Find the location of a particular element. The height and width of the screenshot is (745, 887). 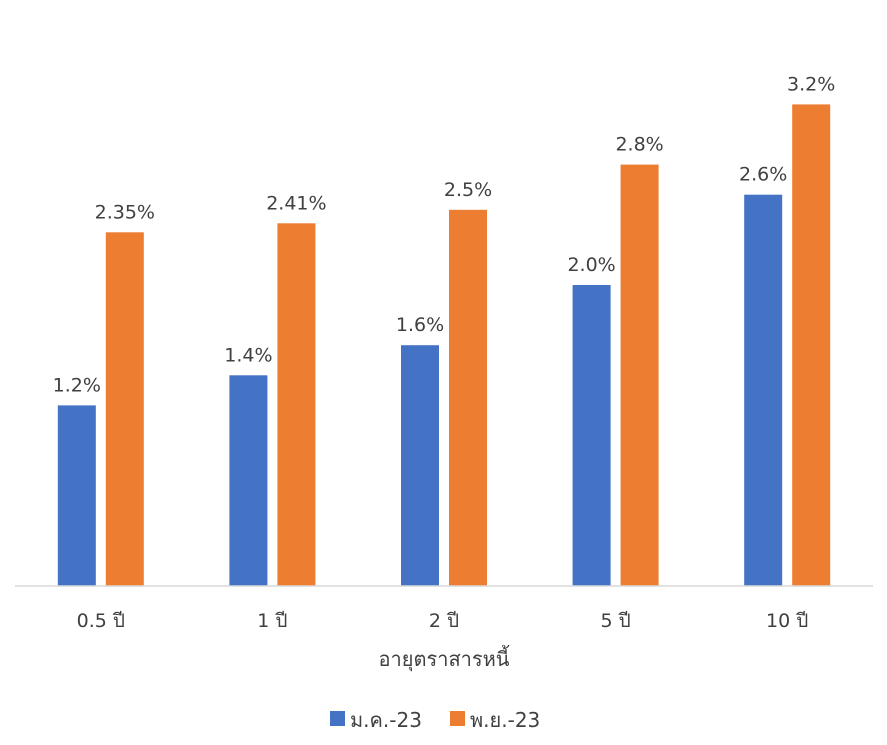

bar-s0-c3 is located at coordinates (591, 435).